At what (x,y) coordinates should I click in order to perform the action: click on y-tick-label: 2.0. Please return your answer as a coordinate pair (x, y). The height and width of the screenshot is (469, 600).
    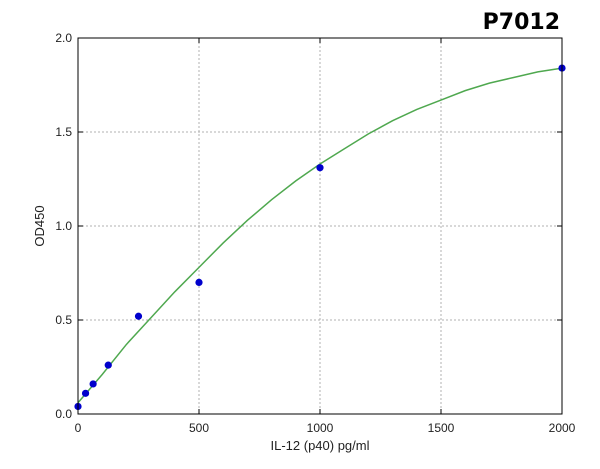
    Looking at the image, I should click on (63, 38).